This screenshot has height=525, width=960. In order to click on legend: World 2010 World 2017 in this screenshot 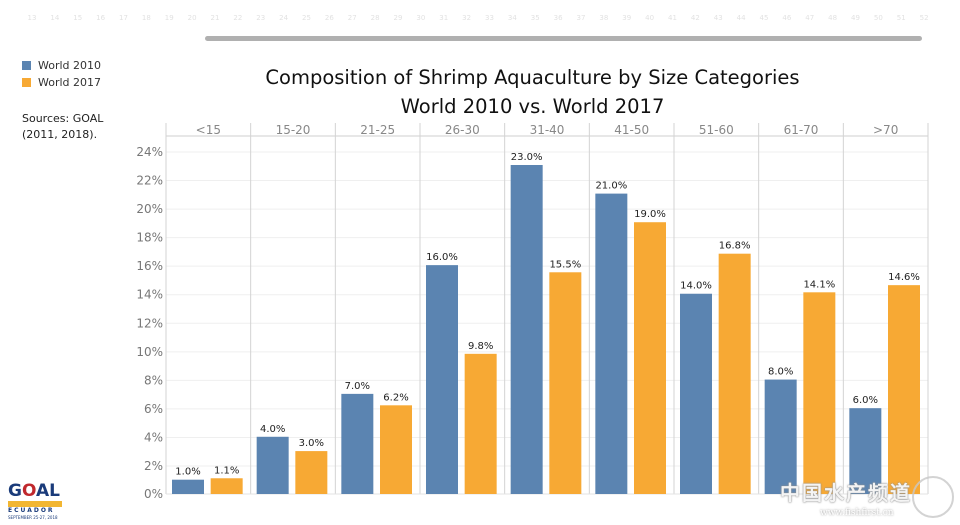, I will do `click(61, 74)`.